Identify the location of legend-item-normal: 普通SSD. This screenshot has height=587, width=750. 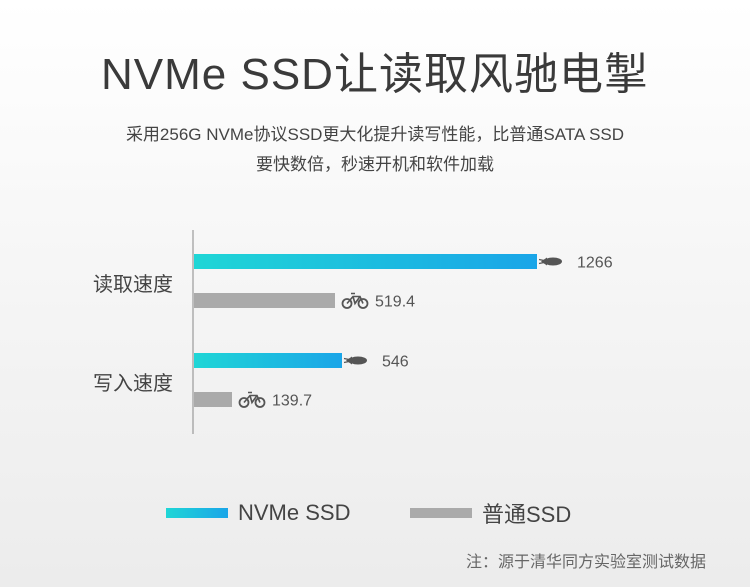
(491, 513).